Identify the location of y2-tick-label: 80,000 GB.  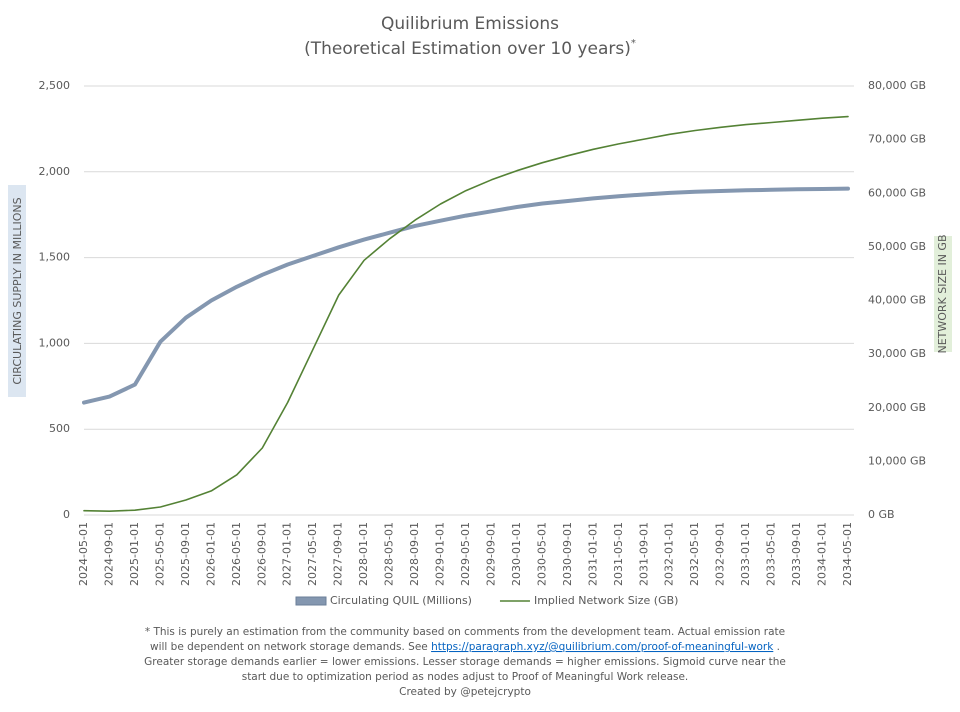
(897, 85).